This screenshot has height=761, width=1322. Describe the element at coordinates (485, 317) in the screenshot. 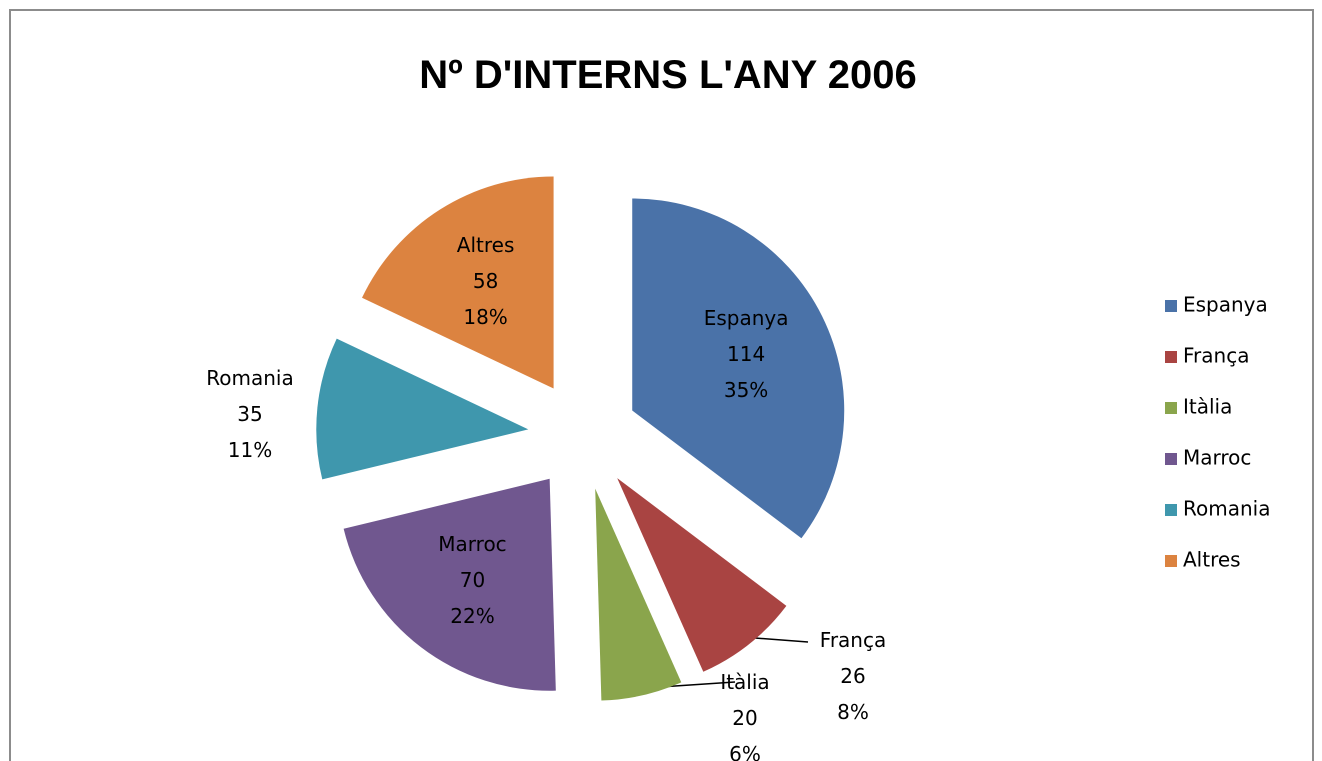

I see `slice-percent-label: 18%` at that location.